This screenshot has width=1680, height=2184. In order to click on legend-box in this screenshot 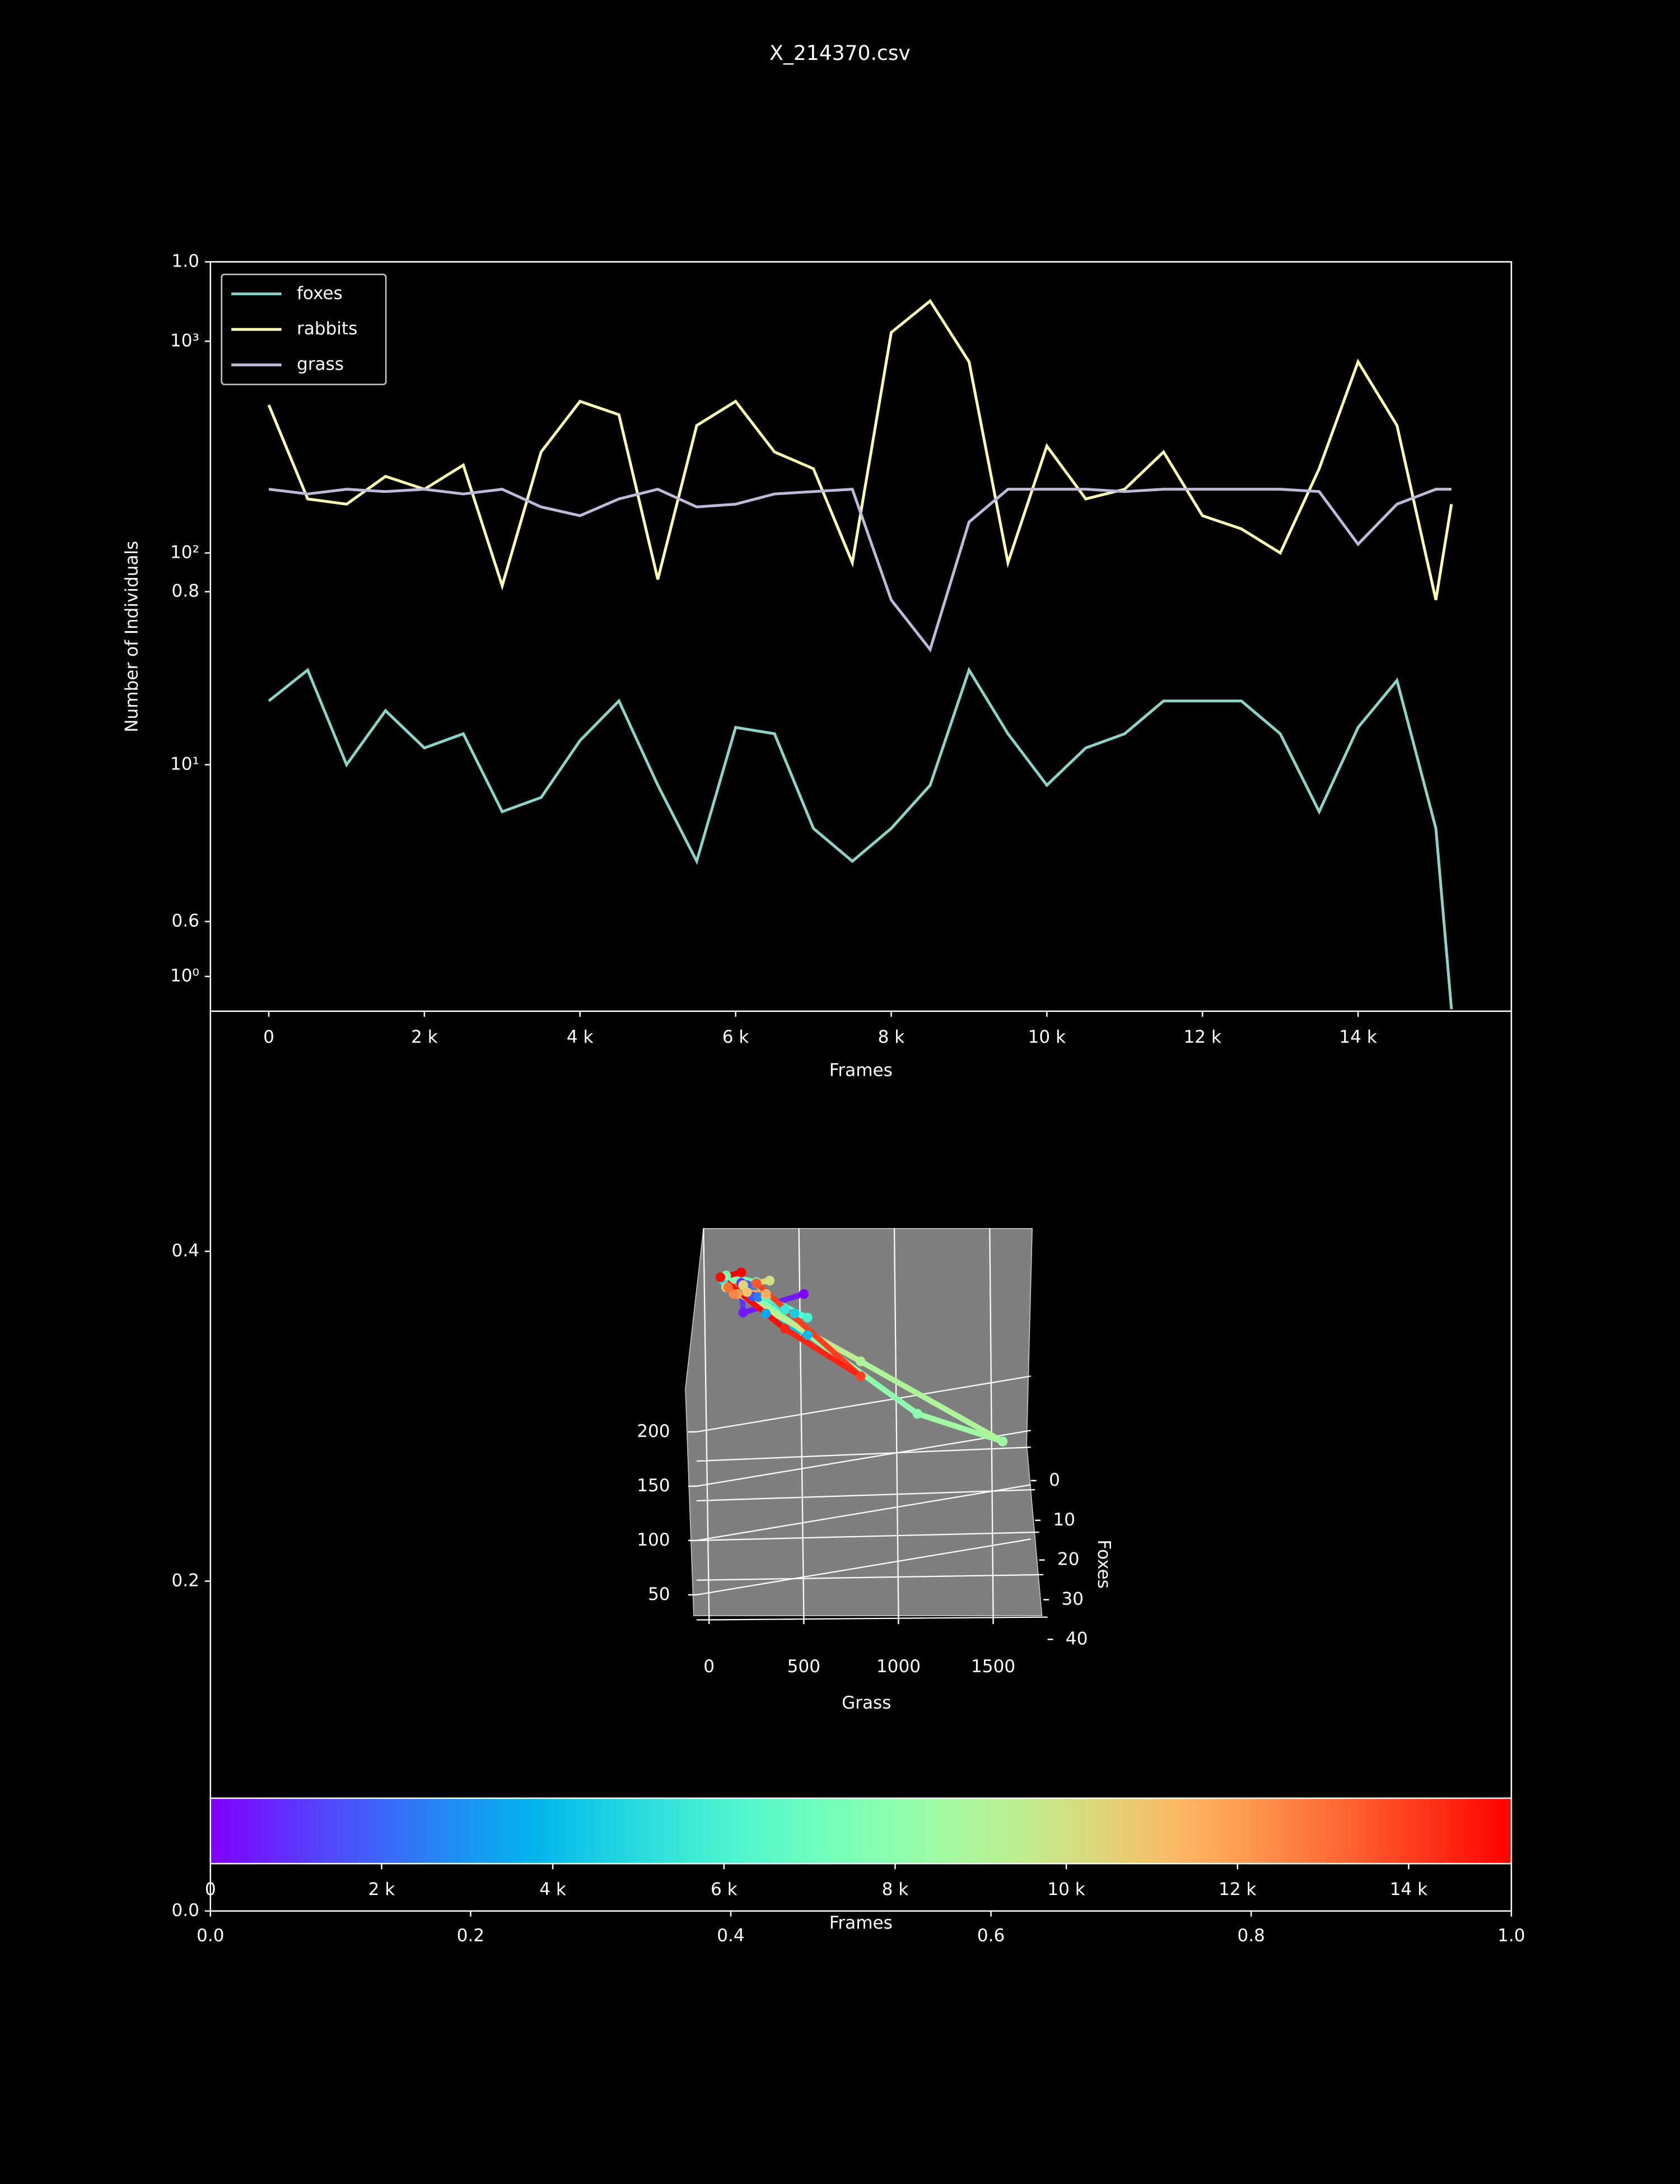, I will do `click(304, 329)`.